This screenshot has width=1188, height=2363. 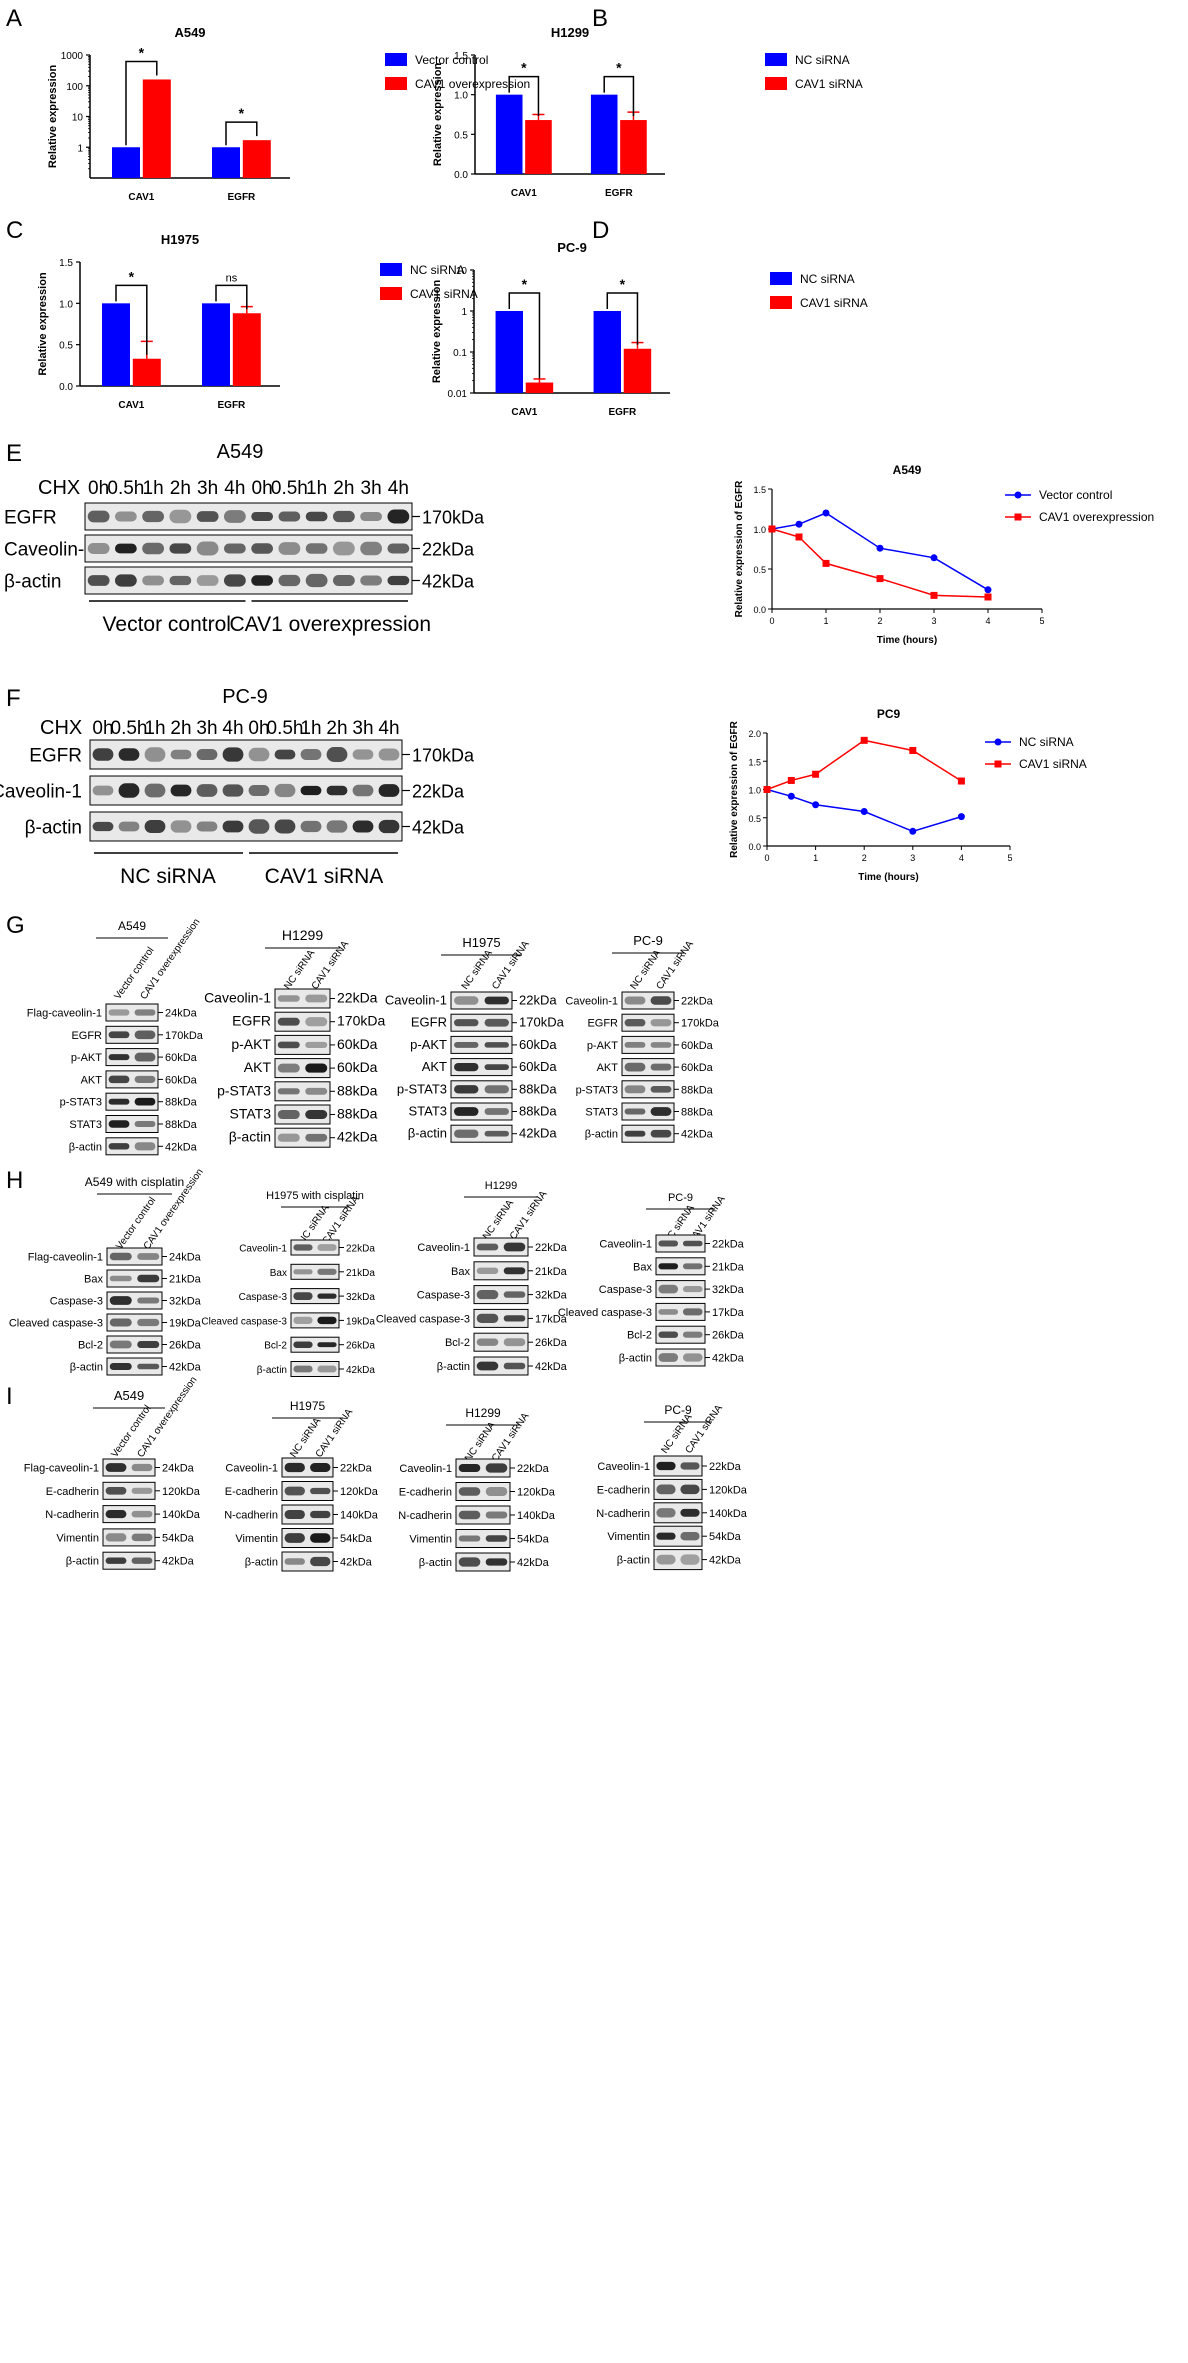 What do you see at coordinates (551, 1319) in the screenshot?
I see `size-marker: 17kDa` at bounding box center [551, 1319].